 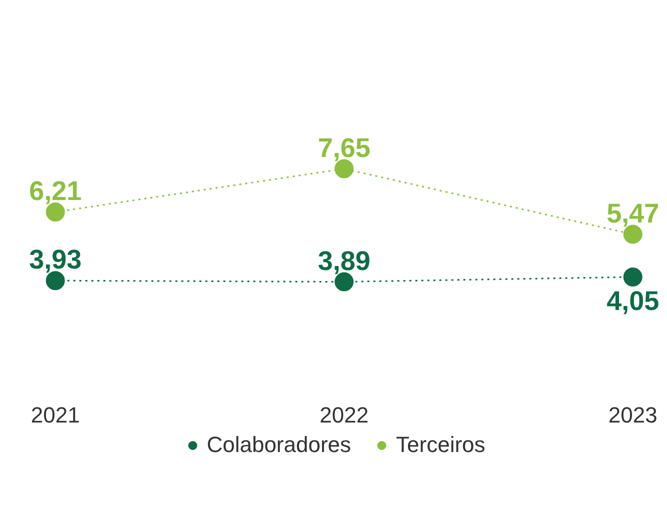 I want to click on data-label: 3,89, so click(x=344, y=261).